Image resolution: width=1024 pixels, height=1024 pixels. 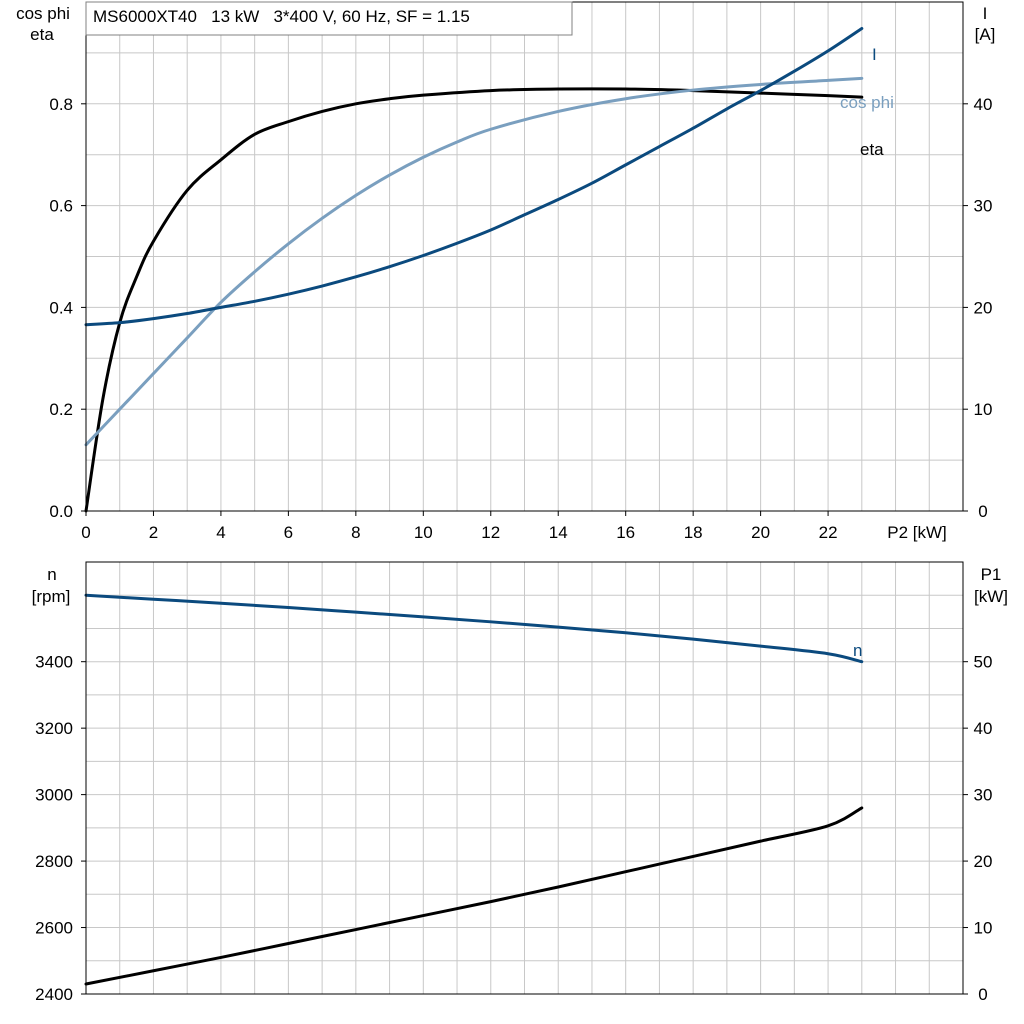 What do you see at coordinates (61, 409) in the screenshot?
I see `tick-label-left: 0.2` at bounding box center [61, 409].